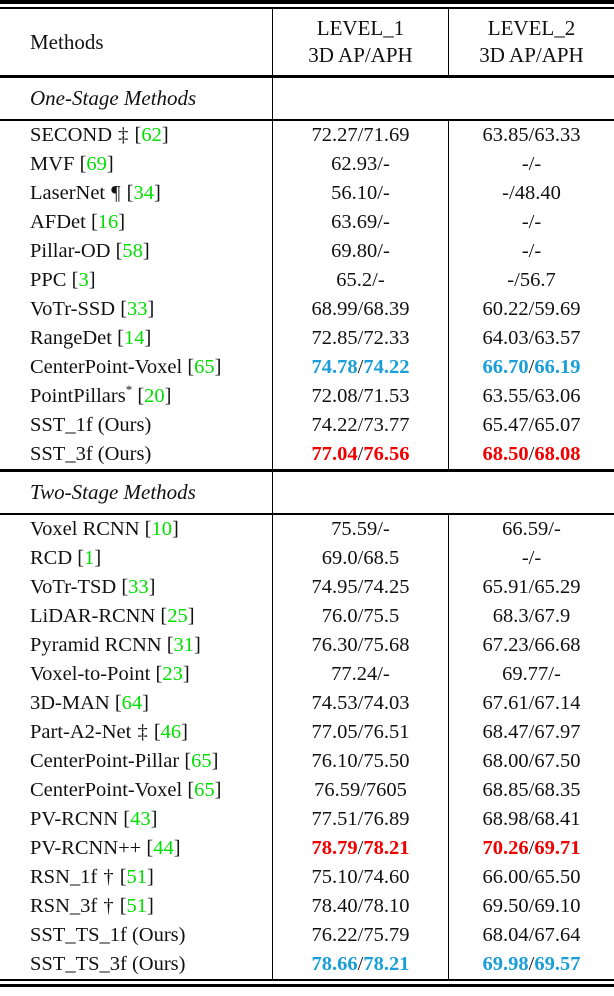 Image resolution: width=614 pixels, height=996 pixels. Describe the element at coordinates (505, 425) in the screenshot. I see `level2-cell-ap: 65.47` at that location.